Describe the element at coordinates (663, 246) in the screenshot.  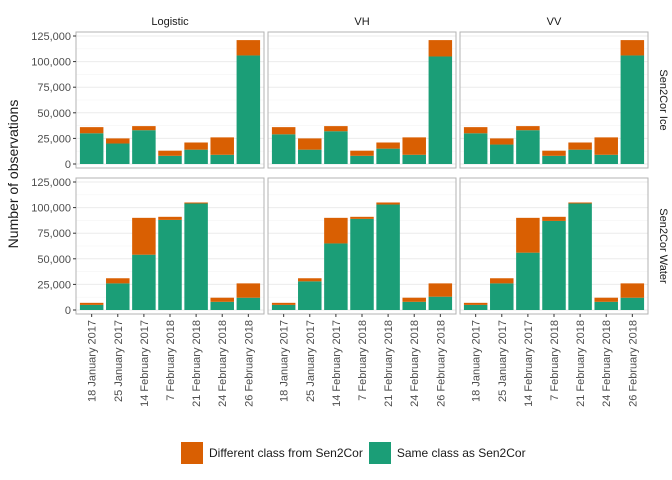
I see `facet-row-label-2: Sen2Cor Water` at that location.